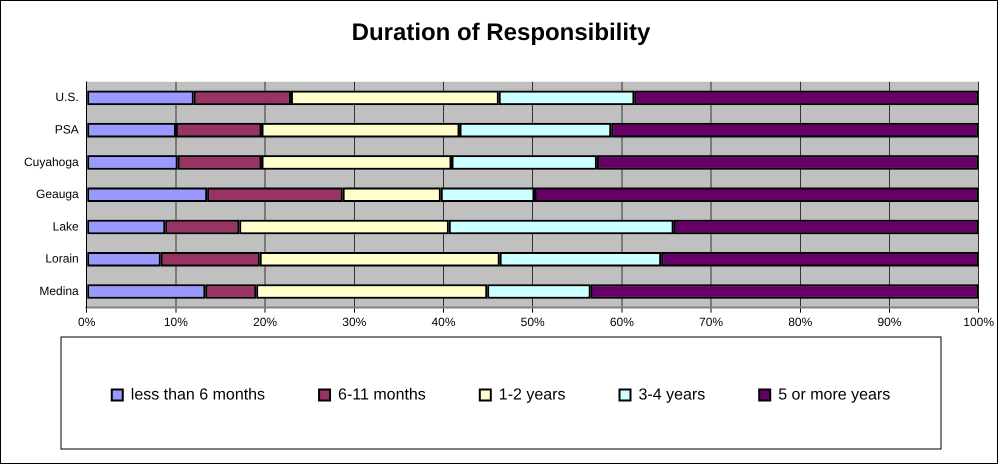 The height and width of the screenshot is (464, 998). What do you see at coordinates (354, 322) in the screenshot?
I see `x-tick-label: 30%` at bounding box center [354, 322].